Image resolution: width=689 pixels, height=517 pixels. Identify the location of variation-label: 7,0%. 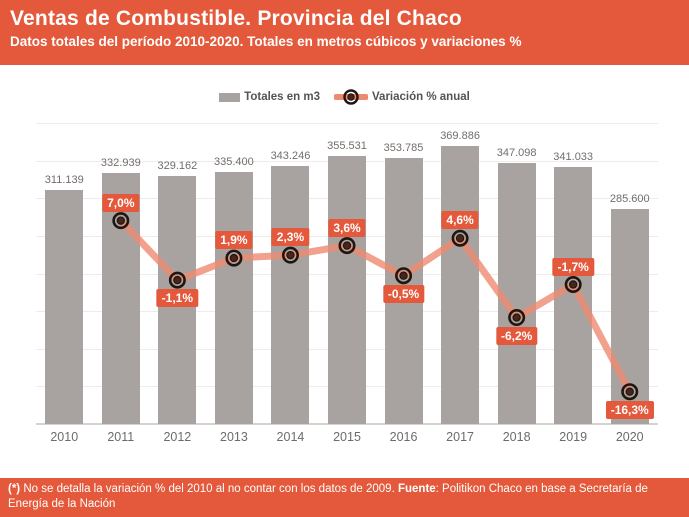
(121, 202).